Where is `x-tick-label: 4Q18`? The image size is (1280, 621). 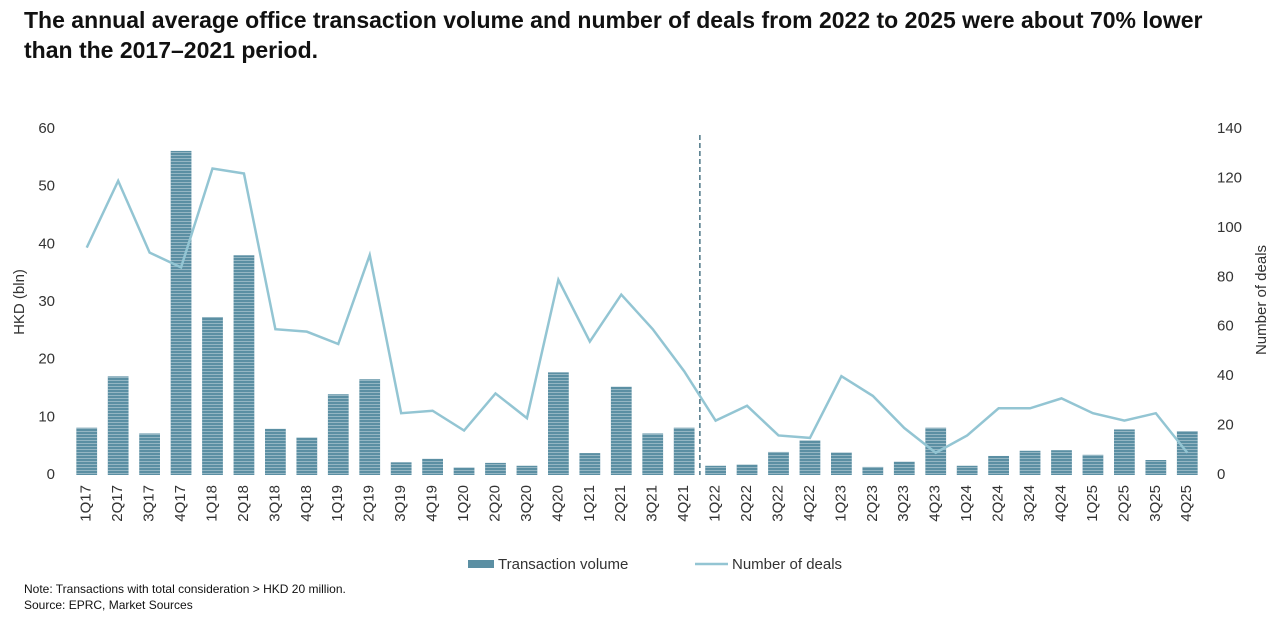
x-tick-label: 4Q18 is located at coordinates (306, 503).